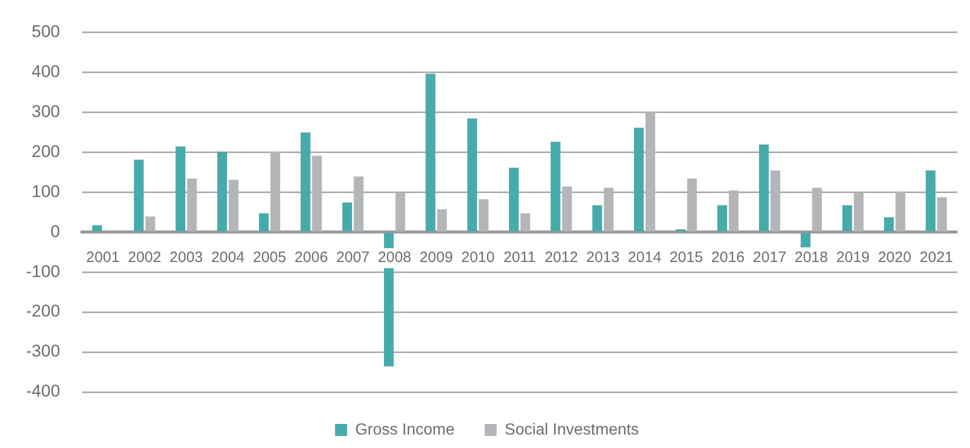  Describe the element at coordinates (269, 257) in the screenshot. I see `x-tick-label: 2005` at that location.